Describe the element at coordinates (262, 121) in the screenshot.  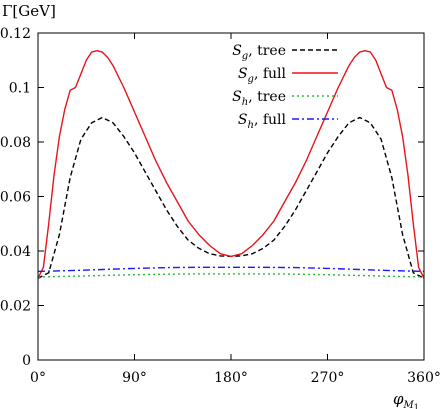
I see `legend-label-3: Sh, full` at that location.